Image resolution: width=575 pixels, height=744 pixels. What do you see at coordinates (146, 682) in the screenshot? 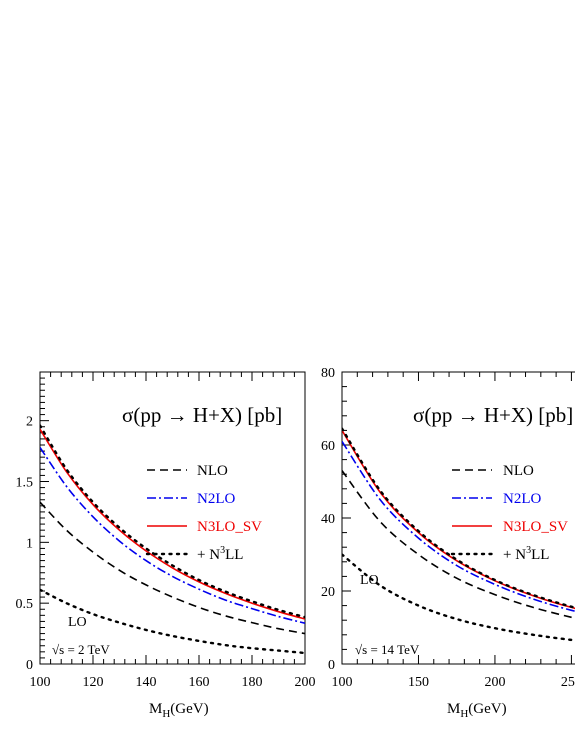
I see `x-tick-label: 140` at bounding box center [146, 682].